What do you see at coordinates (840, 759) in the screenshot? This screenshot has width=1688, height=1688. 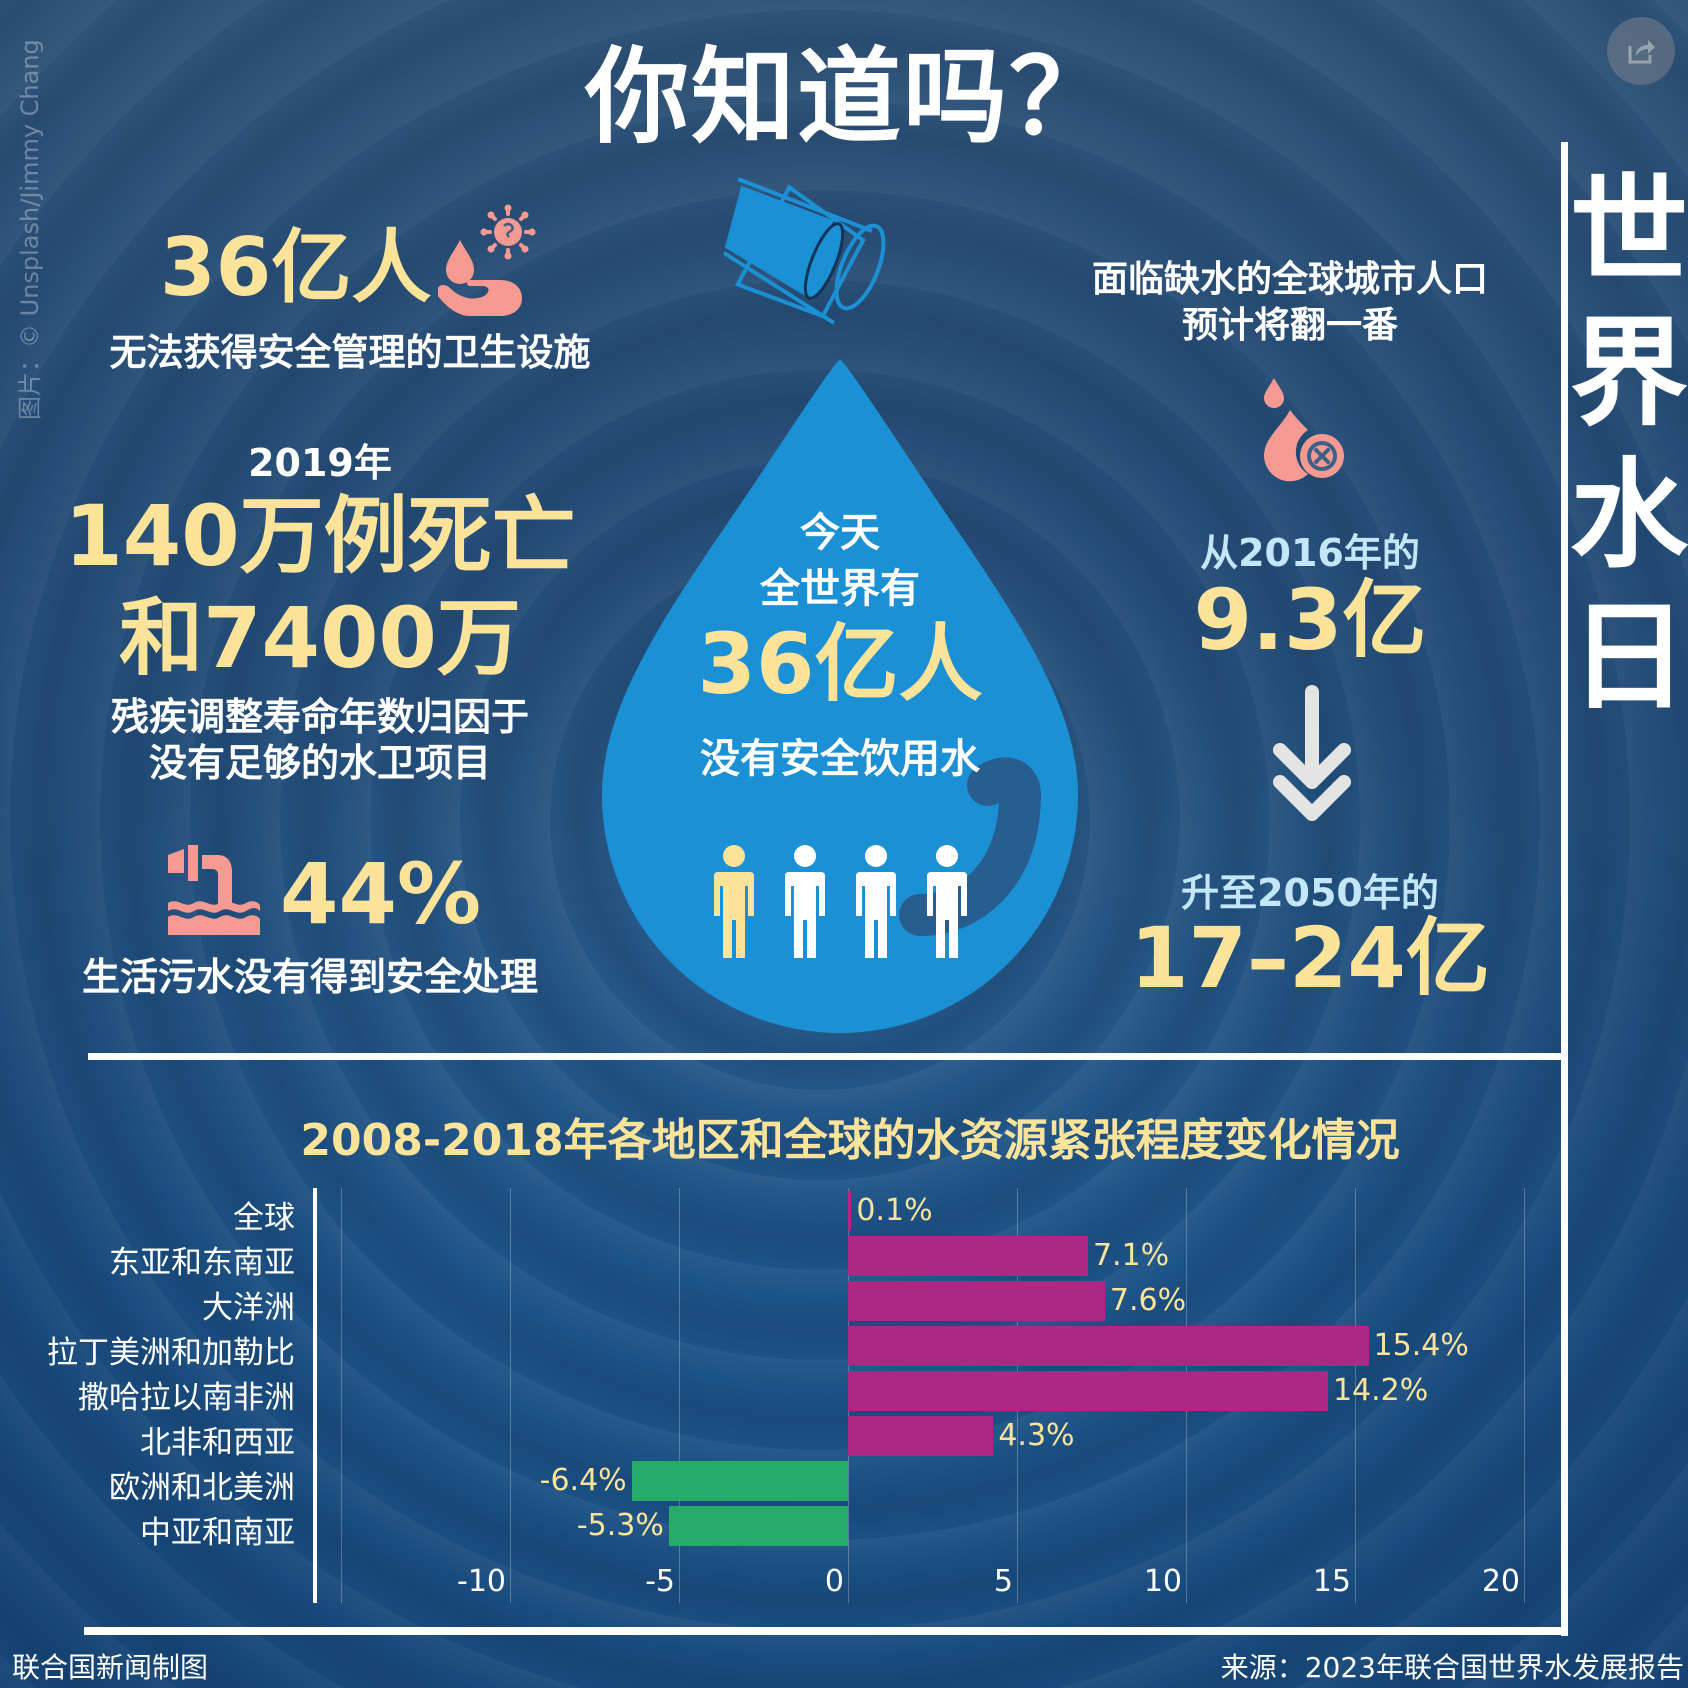 I see `drop-label: 没有安全饮用水` at bounding box center [840, 759].